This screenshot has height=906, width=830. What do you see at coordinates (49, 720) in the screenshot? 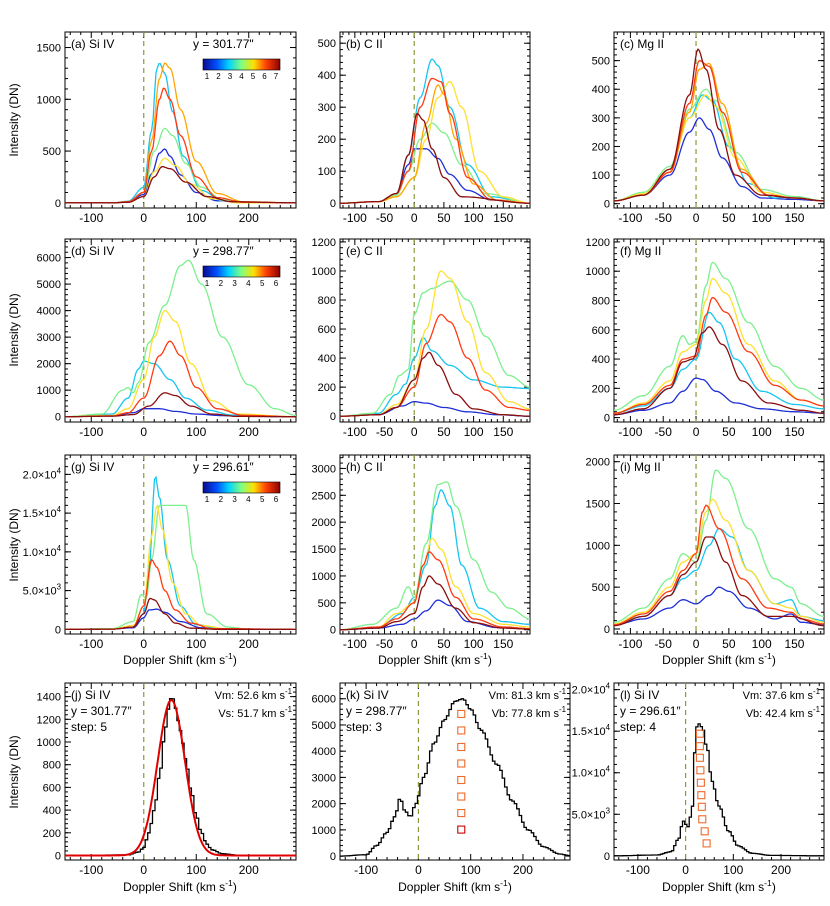
I see `y-tick-label: 1200` at bounding box center [49, 720].